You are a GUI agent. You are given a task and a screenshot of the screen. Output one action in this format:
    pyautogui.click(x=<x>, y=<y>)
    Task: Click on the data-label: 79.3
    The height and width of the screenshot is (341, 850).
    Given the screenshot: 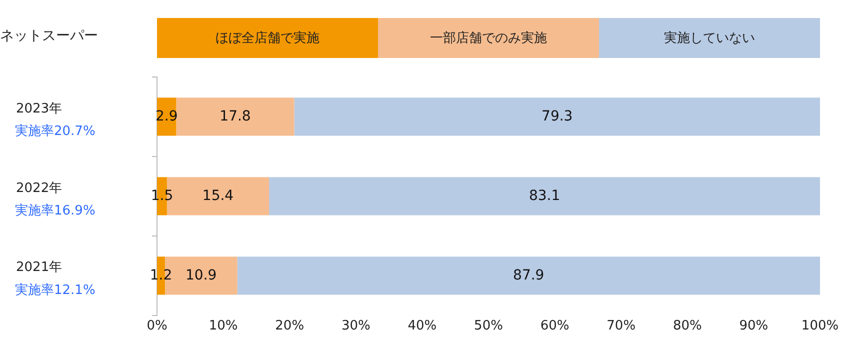 What is the action you would take?
    pyautogui.click(x=557, y=116)
    